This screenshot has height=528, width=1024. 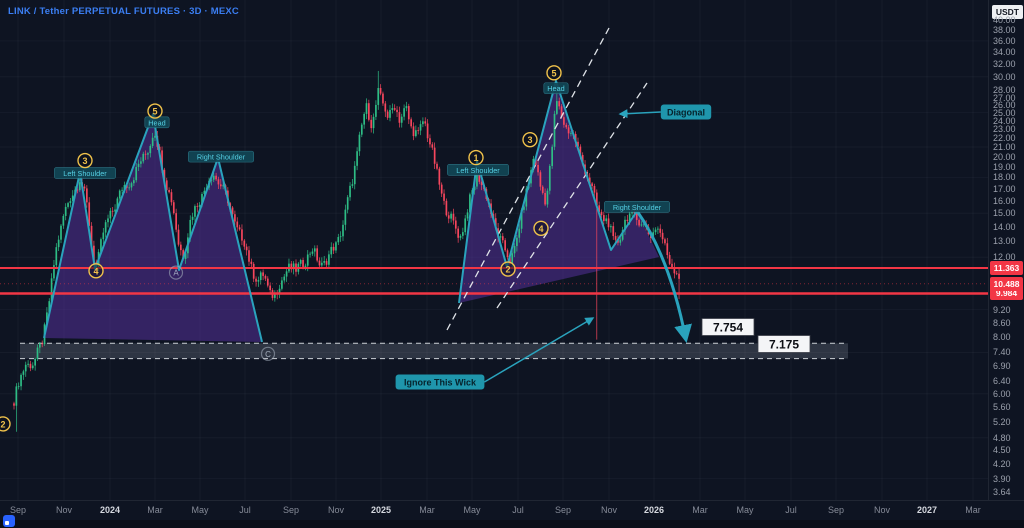 I want to click on pattern-outline, so click(x=548, y=192).